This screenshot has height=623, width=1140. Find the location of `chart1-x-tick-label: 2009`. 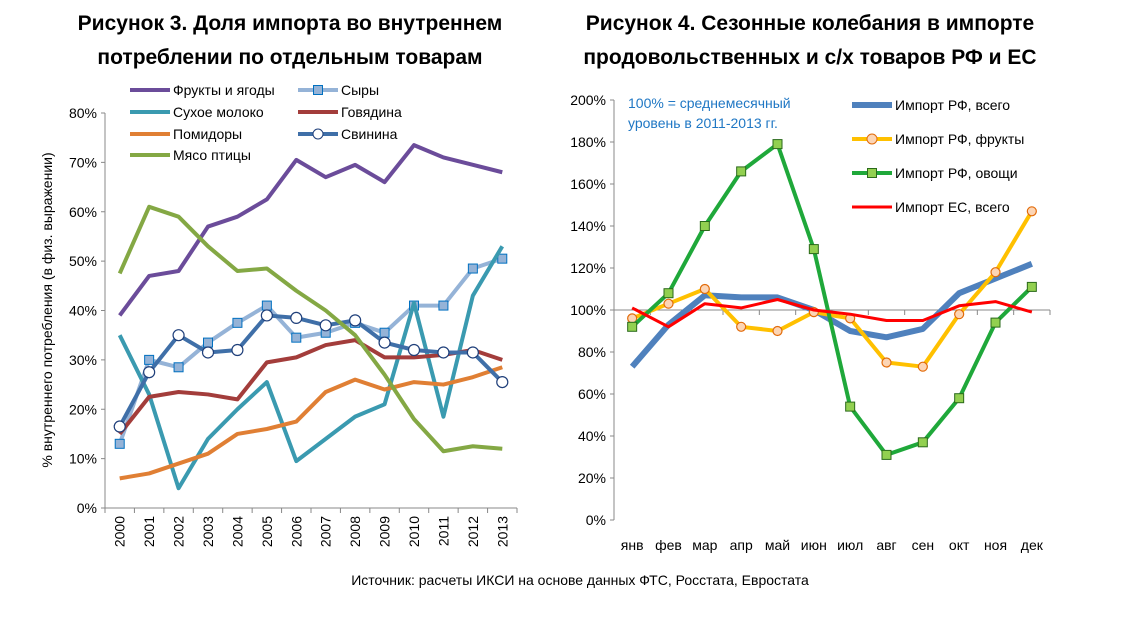

chart1-x-tick-label: 2009 is located at coordinates (385, 531).